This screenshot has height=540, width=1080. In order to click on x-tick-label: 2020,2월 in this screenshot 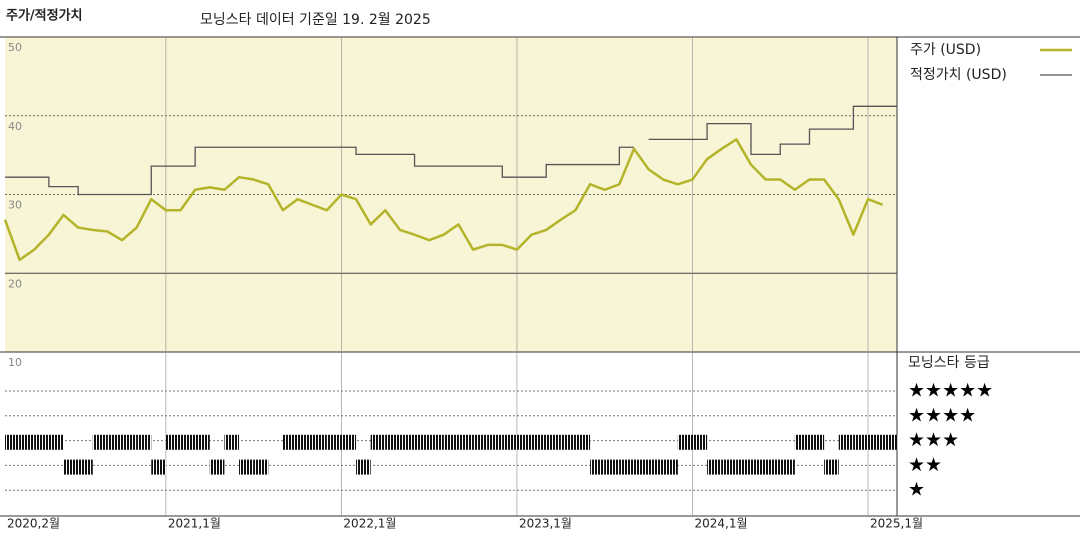, I will do `click(33, 524)`.